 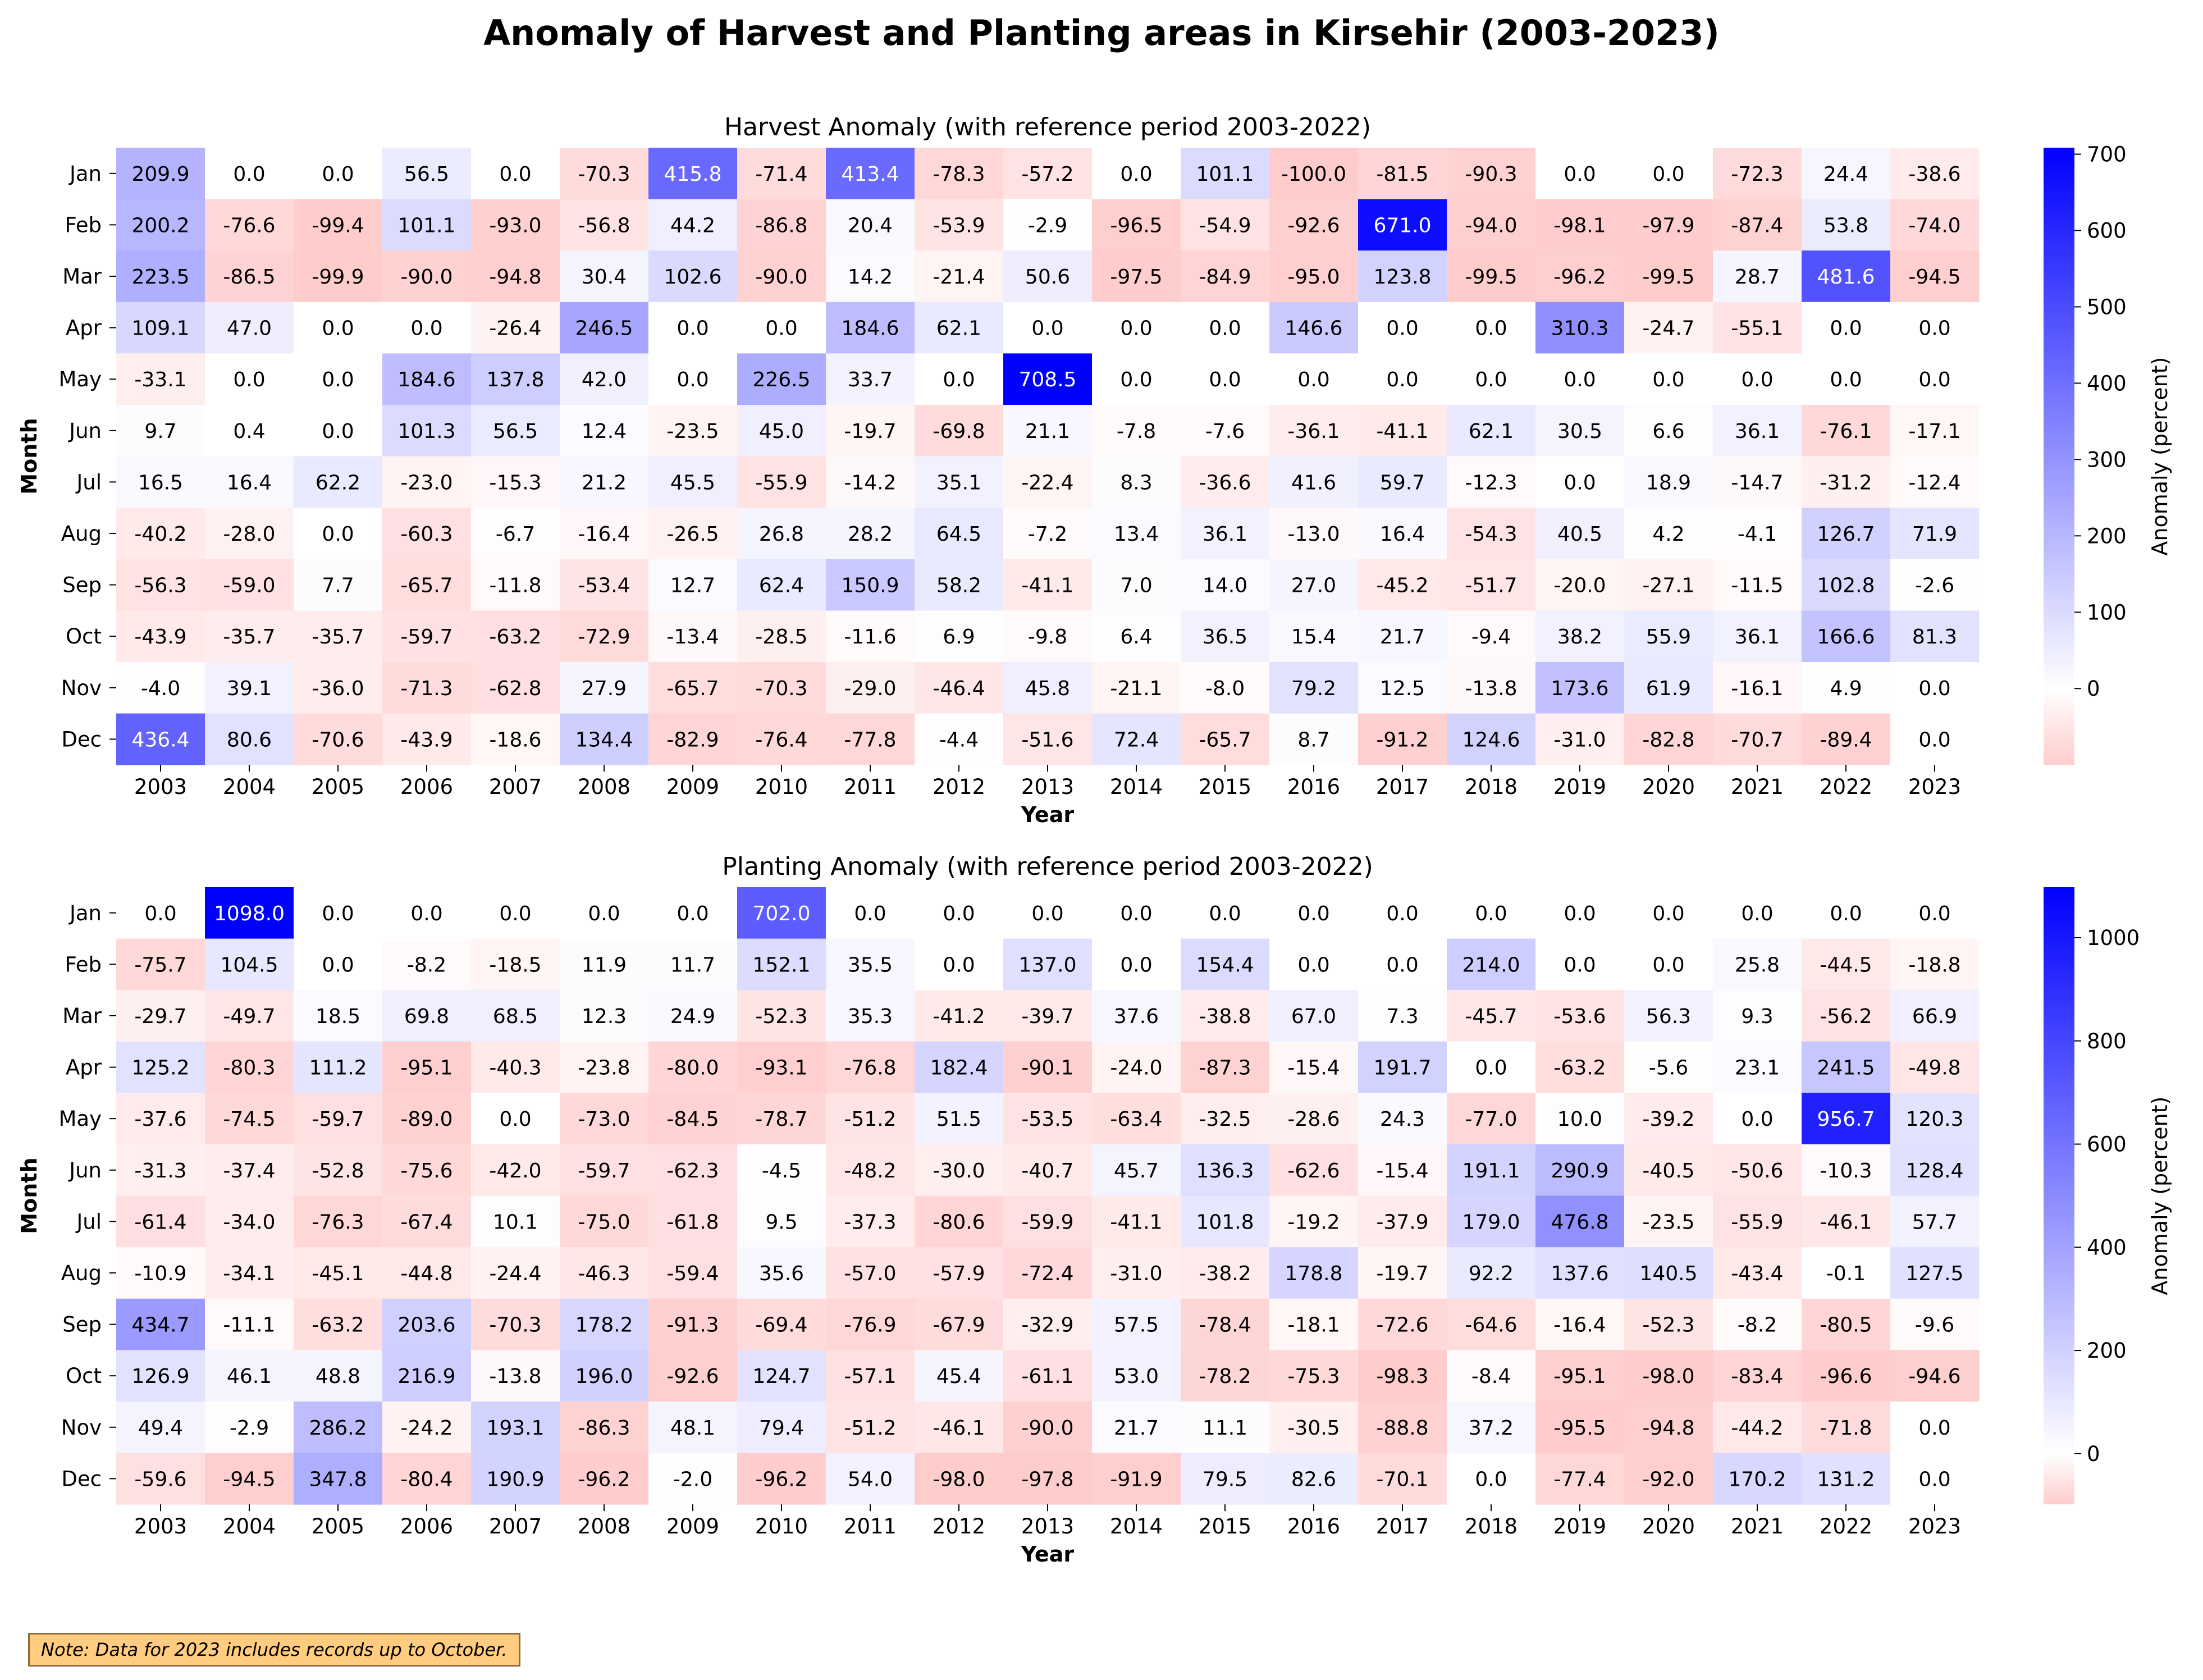 I want to click on x-tick-label: 2020, so click(x=1668, y=787).